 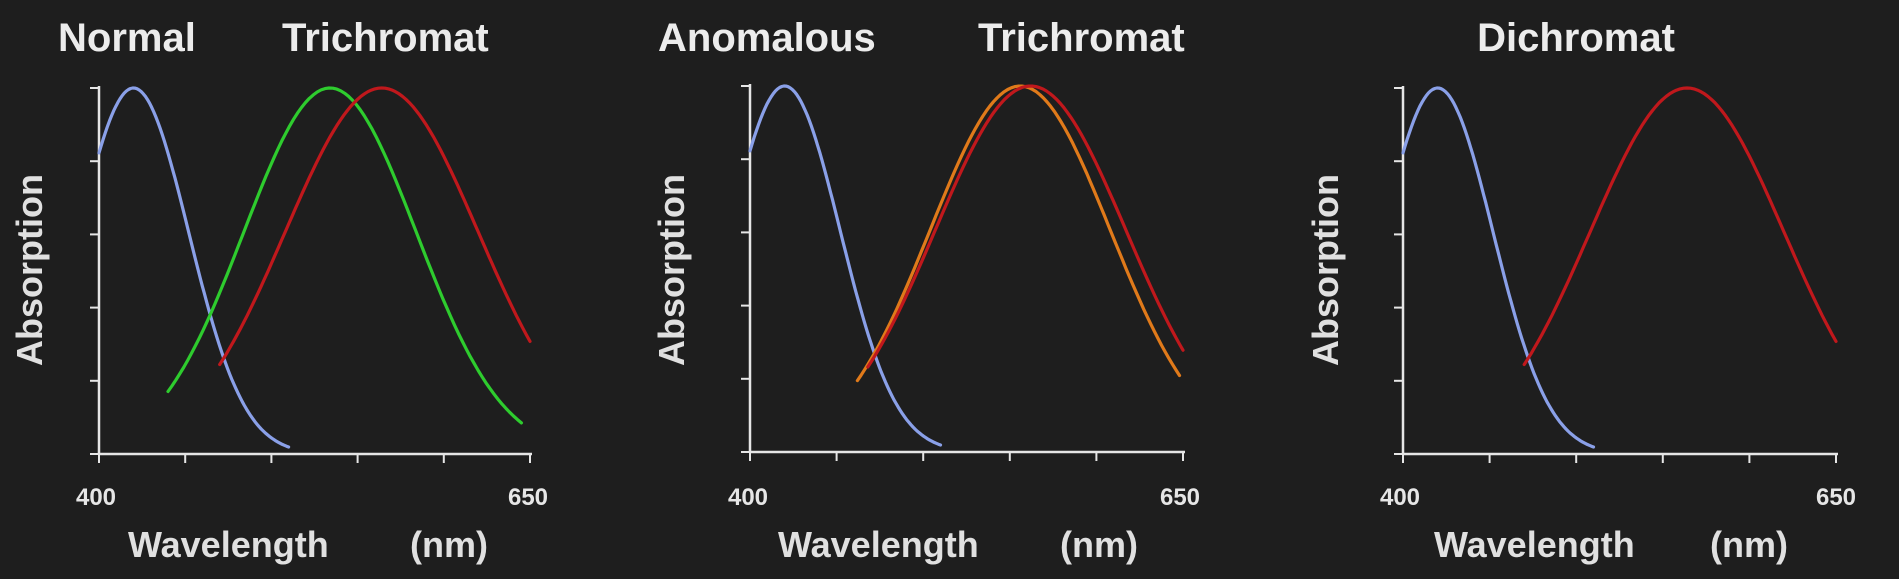 I want to click on panel-title-left: Anomalous, so click(x=767, y=38).